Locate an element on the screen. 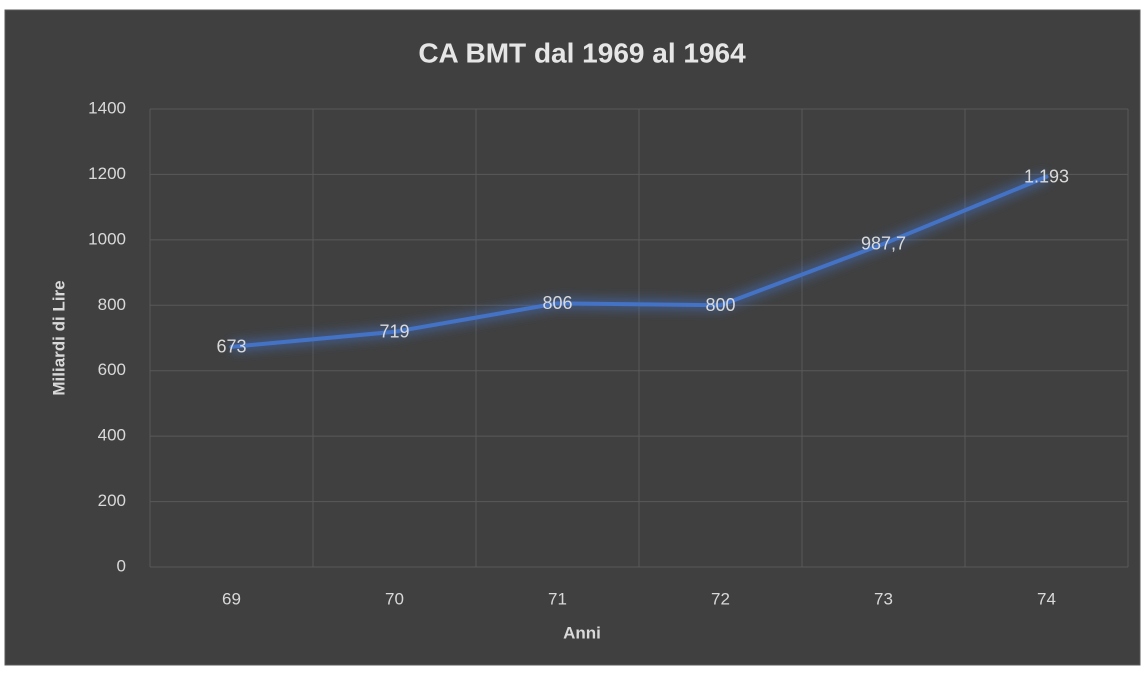 This screenshot has width=1144, height=675. y-tick-label: 200 is located at coordinates (112, 500).